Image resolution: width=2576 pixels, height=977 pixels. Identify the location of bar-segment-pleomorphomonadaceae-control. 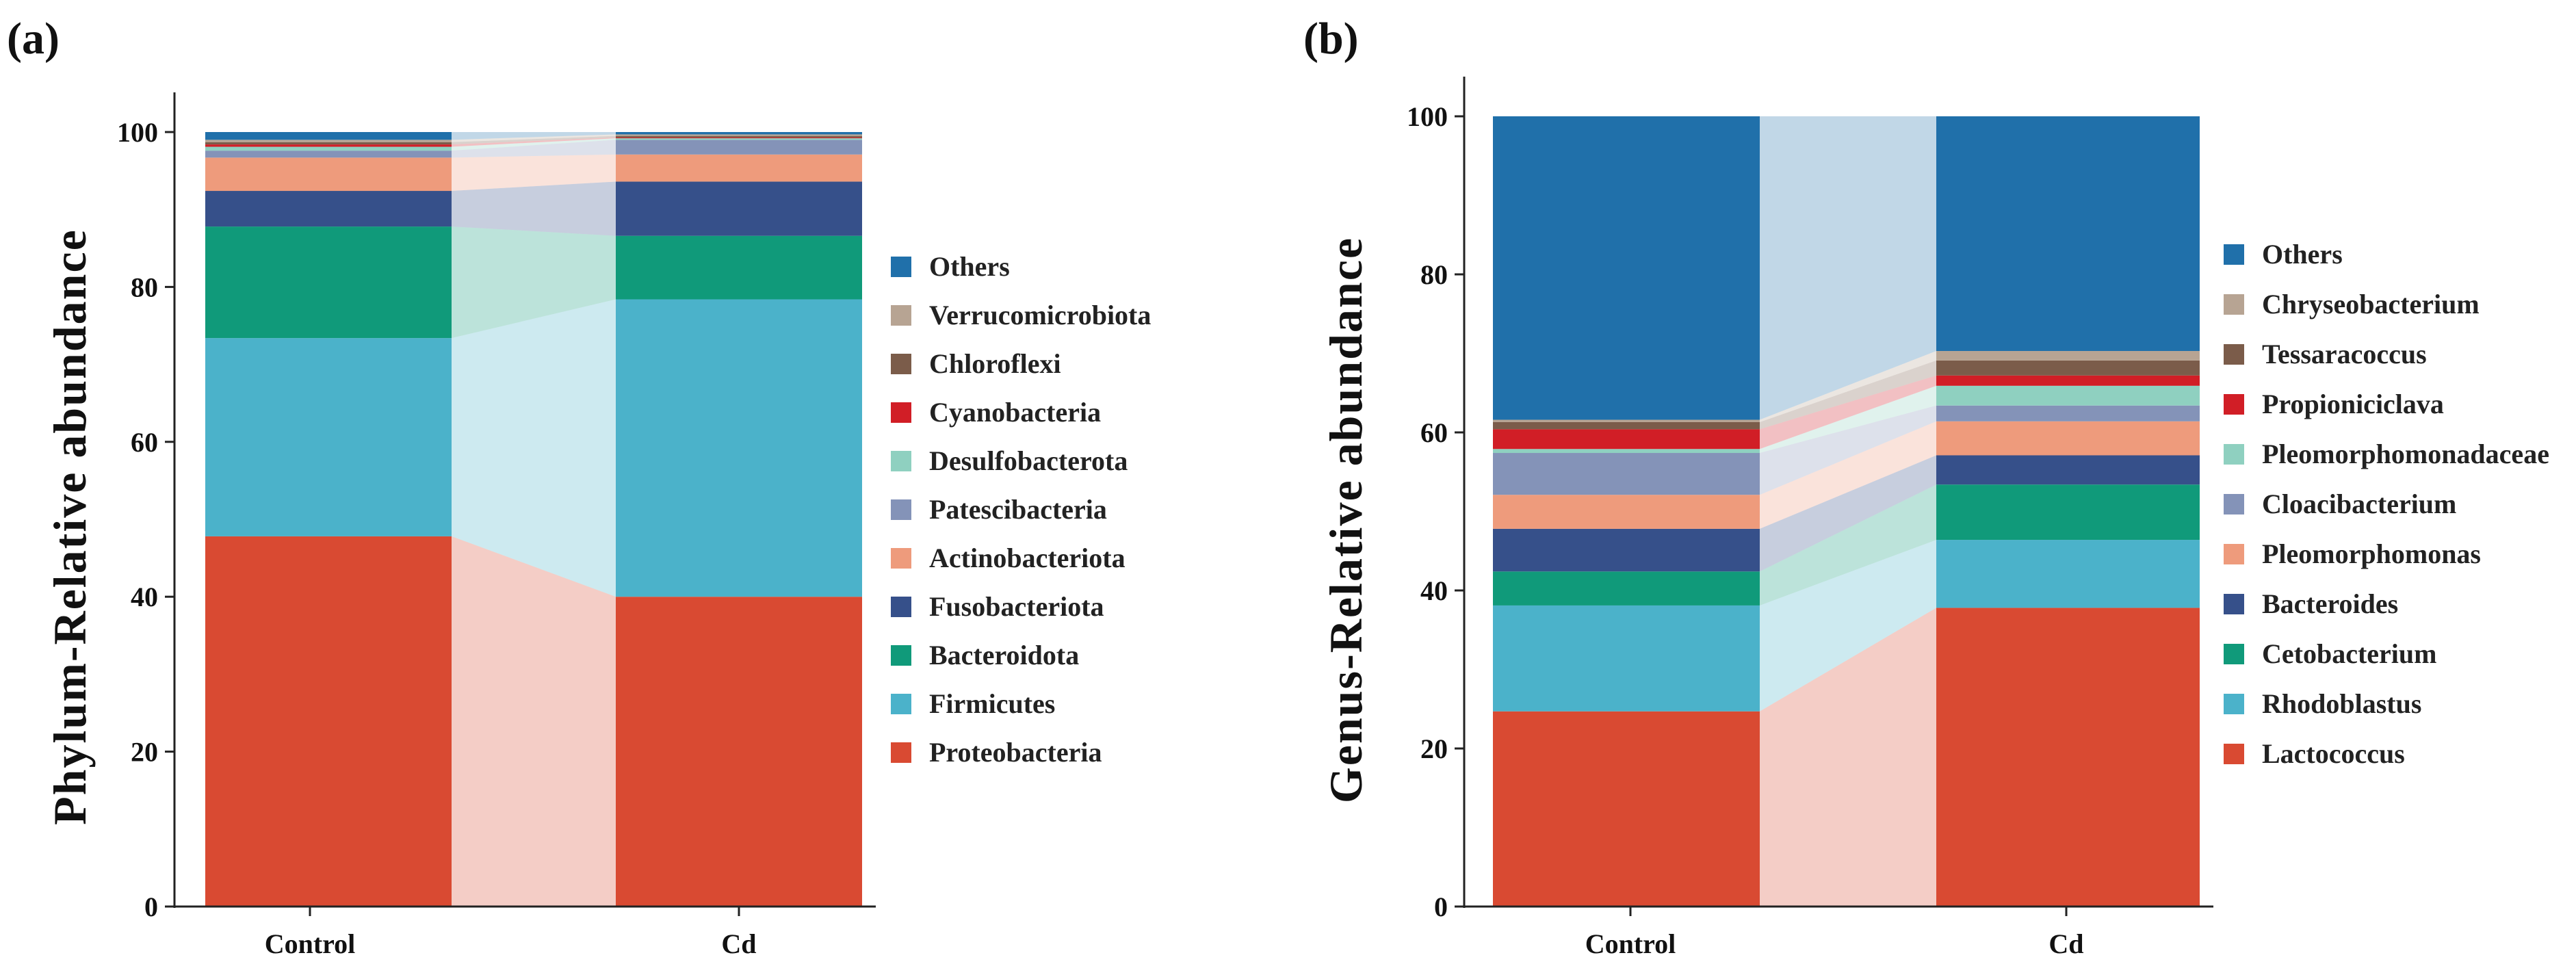
(1626, 451).